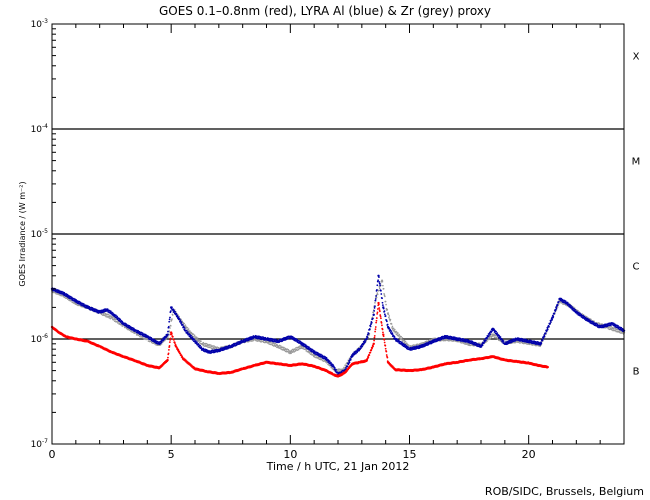 This screenshot has height=500, width=650. Describe the element at coordinates (40, 24) in the screenshot. I see `y-tick-label: 10⁻³` at that location.